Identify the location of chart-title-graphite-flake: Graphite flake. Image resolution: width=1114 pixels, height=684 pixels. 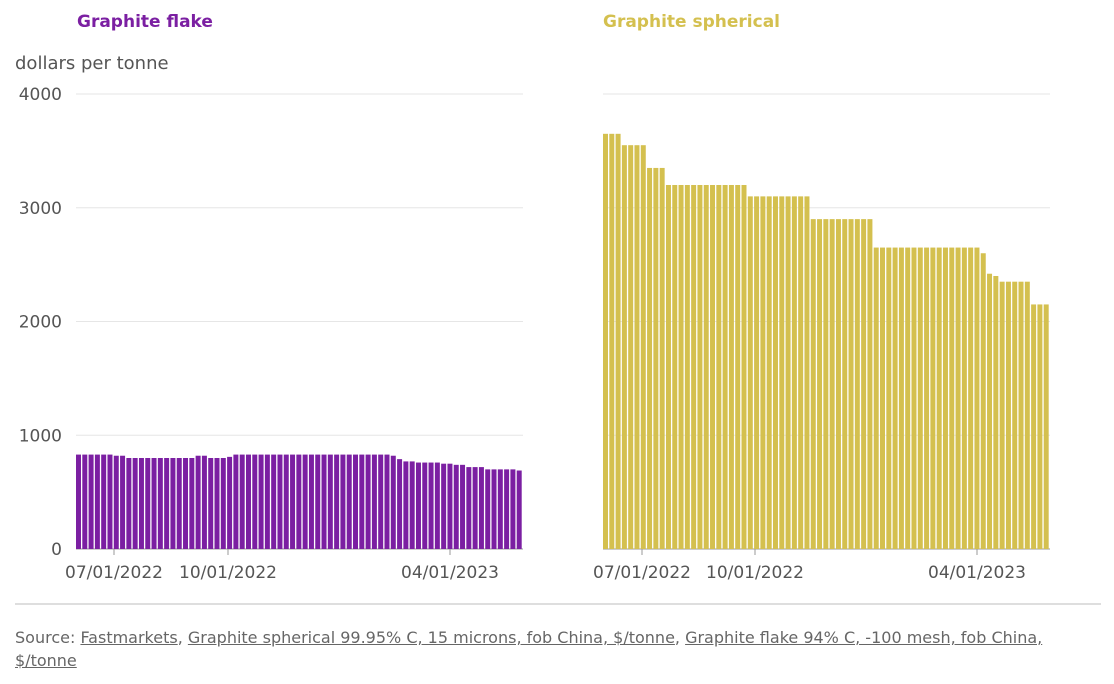
(145, 22).